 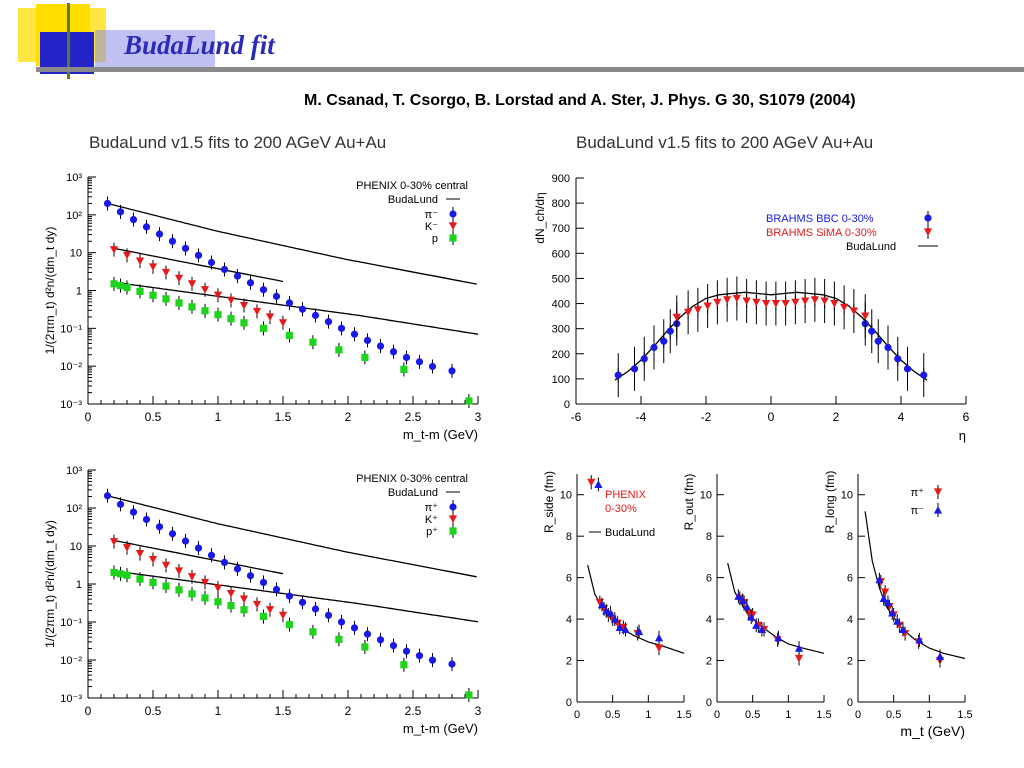 I want to click on y-tick-label: 400, so click(x=561, y=305).